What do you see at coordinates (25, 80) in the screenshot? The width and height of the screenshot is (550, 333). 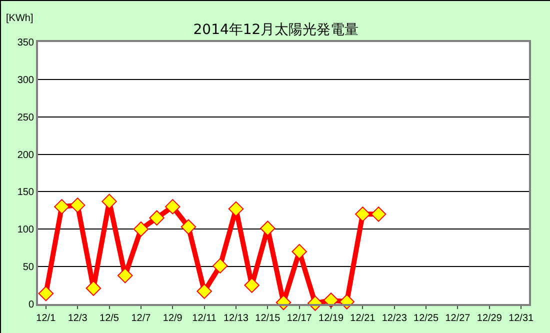 I see `y-tick-label: 300` at bounding box center [25, 80].